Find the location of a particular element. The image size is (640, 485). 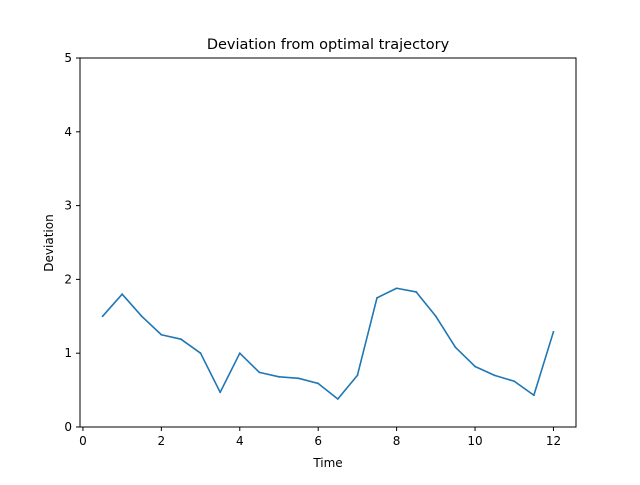

x-tick-label: 4 is located at coordinates (240, 441).